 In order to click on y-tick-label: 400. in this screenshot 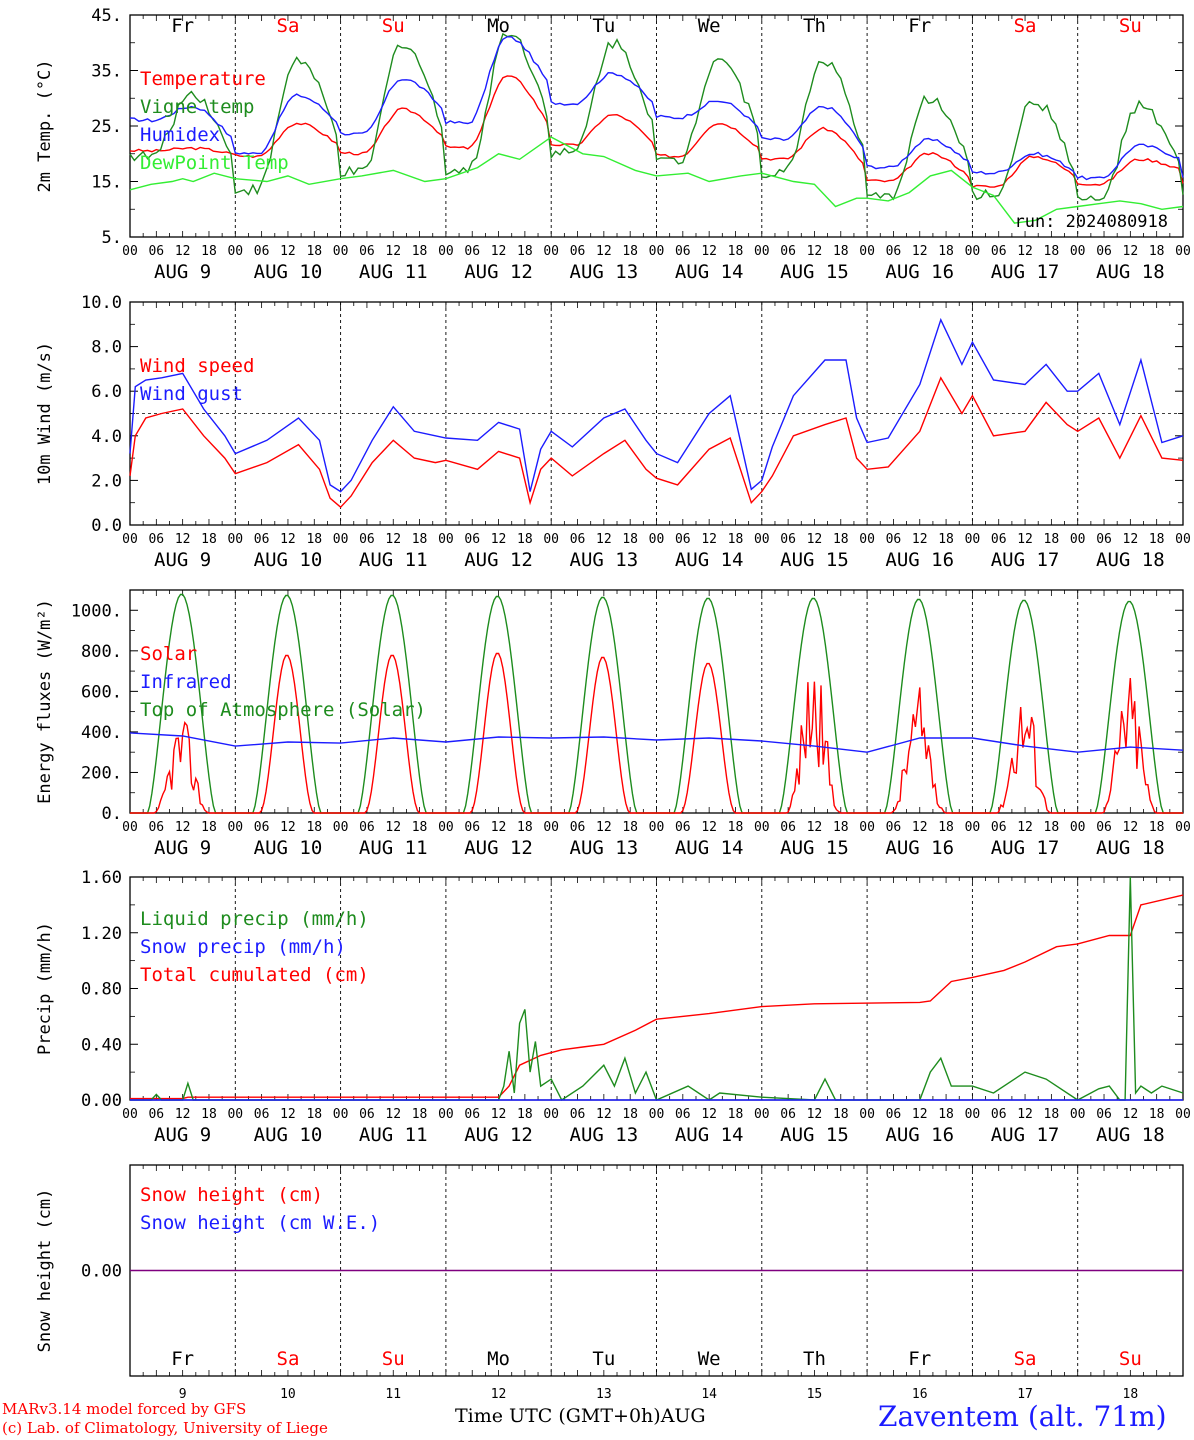, I will do `click(101, 733)`.